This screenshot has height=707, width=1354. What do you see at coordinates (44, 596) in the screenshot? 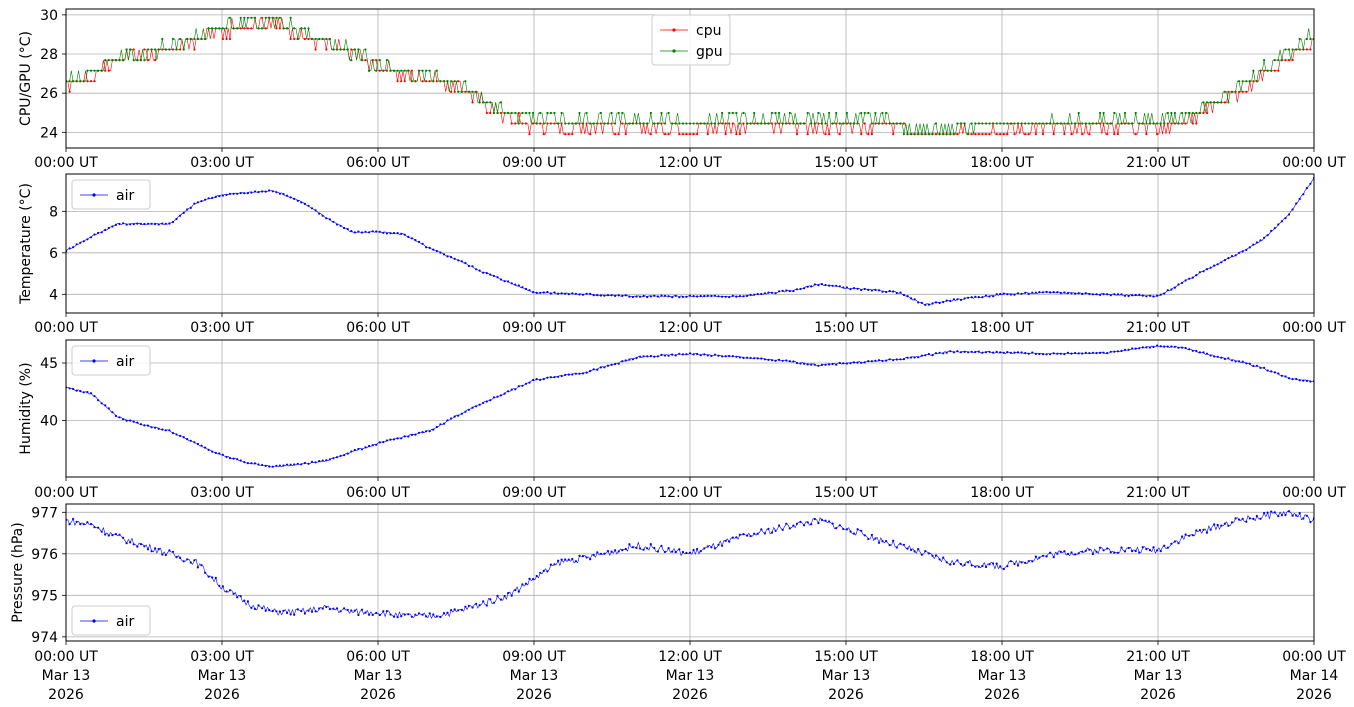
I see `y-tick-label: 975` at bounding box center [44, 596].